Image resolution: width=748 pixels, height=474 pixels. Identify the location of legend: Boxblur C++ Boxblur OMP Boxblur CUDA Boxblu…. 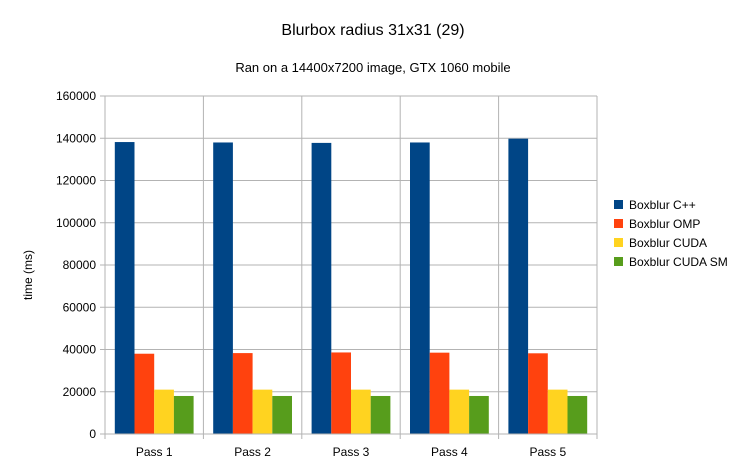
(671, 233).